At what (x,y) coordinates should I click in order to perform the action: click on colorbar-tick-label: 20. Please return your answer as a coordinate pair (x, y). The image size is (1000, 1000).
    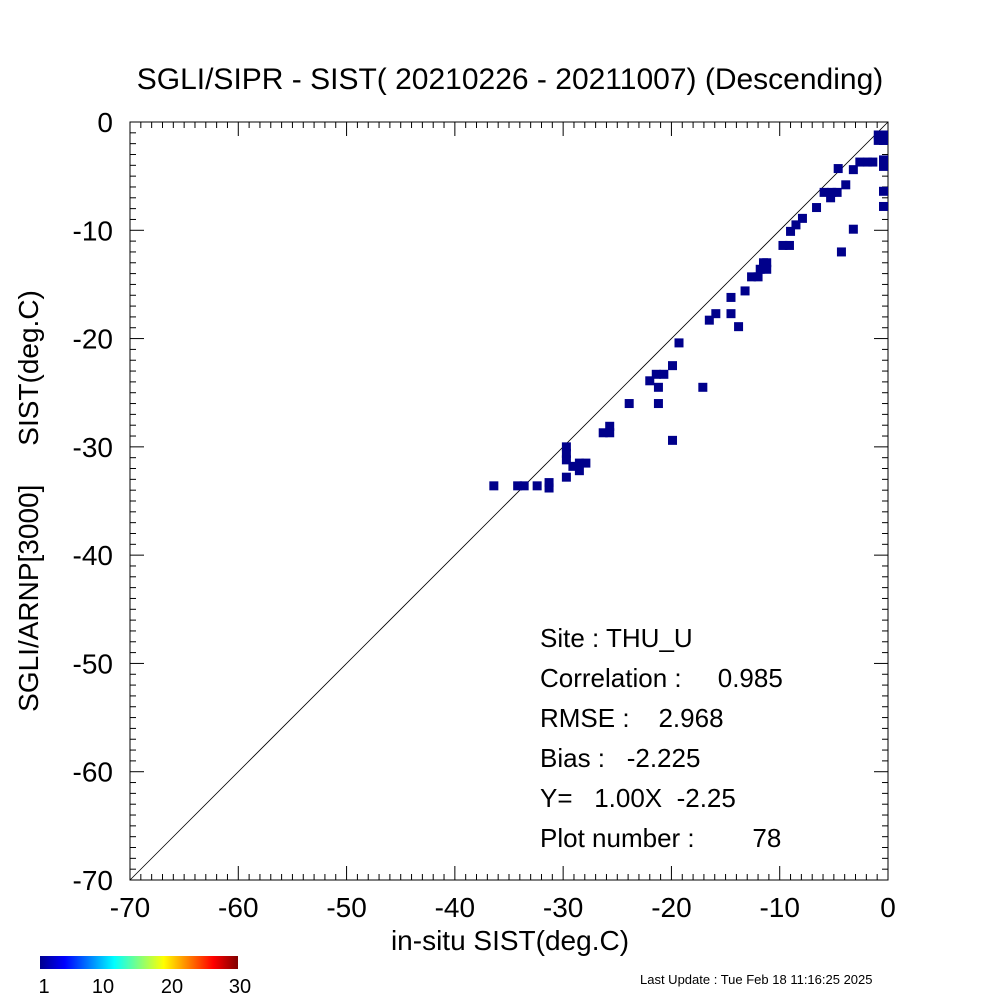
    Looking at the image, I should click on (172, 987).